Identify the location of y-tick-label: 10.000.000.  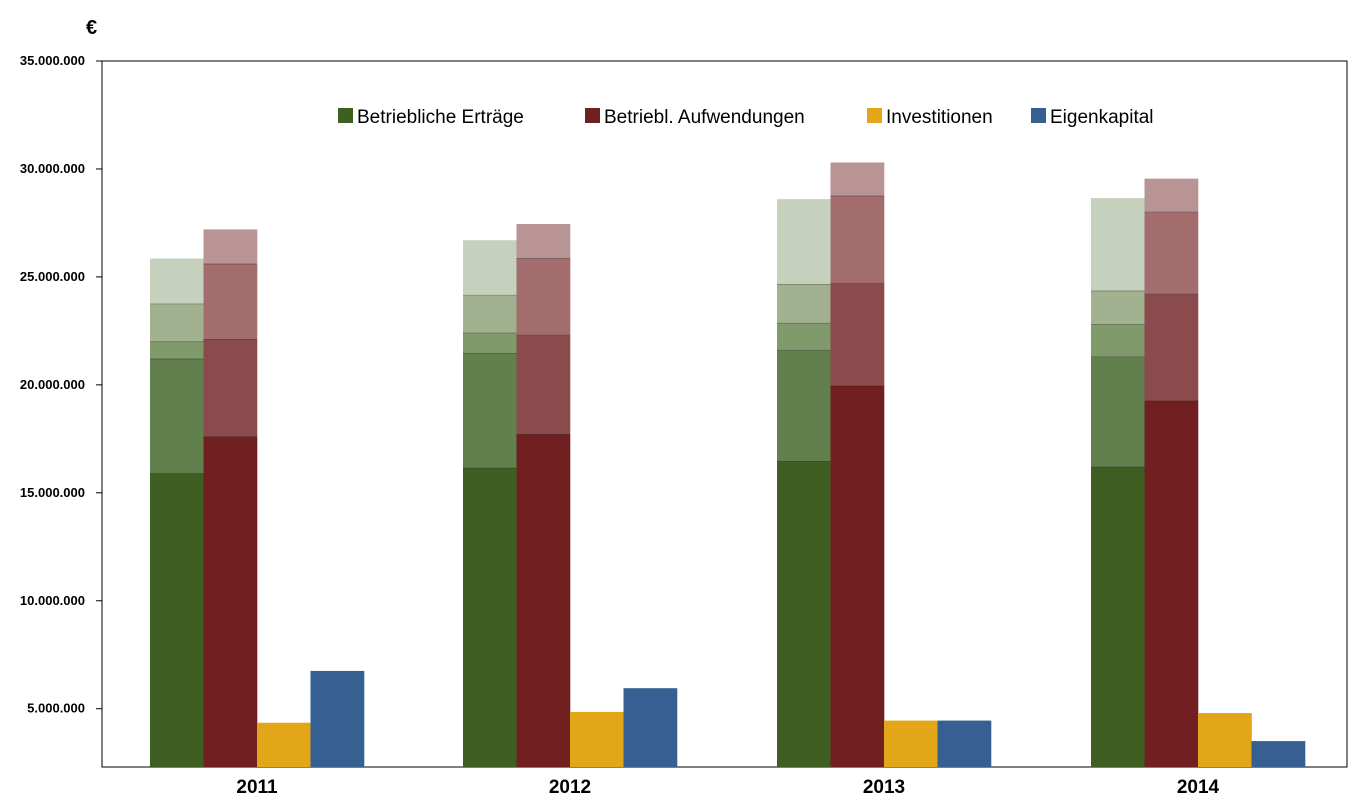
(52, 600).